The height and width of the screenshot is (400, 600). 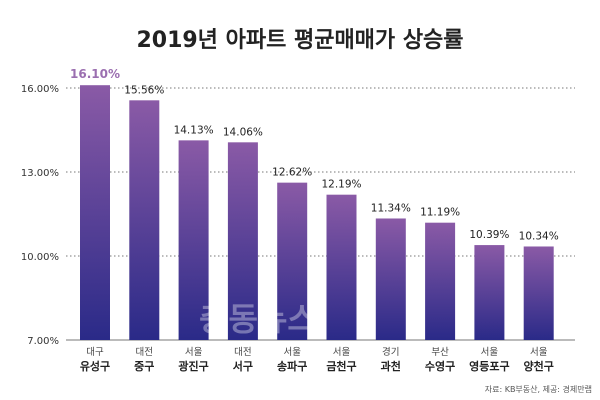 I want to click on chart-title: 2019년 아파트 평균매매가 상승률, so click(x=299, y=40).